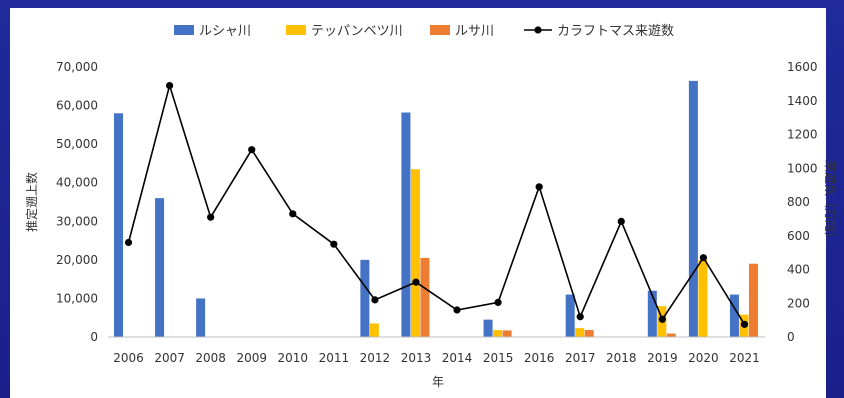  I want to click on bar-rusa-2013, so click(425, 297).